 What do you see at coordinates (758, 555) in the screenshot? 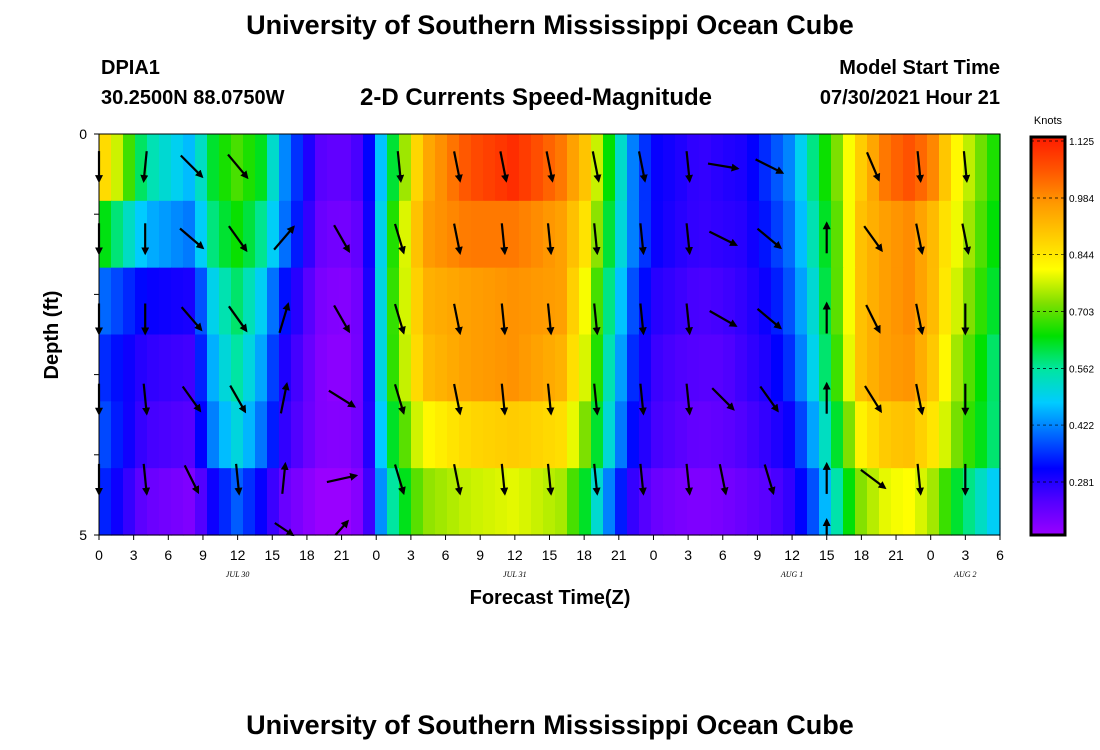
I see `x-tick-label: 9` at bounding box center [758, 555].